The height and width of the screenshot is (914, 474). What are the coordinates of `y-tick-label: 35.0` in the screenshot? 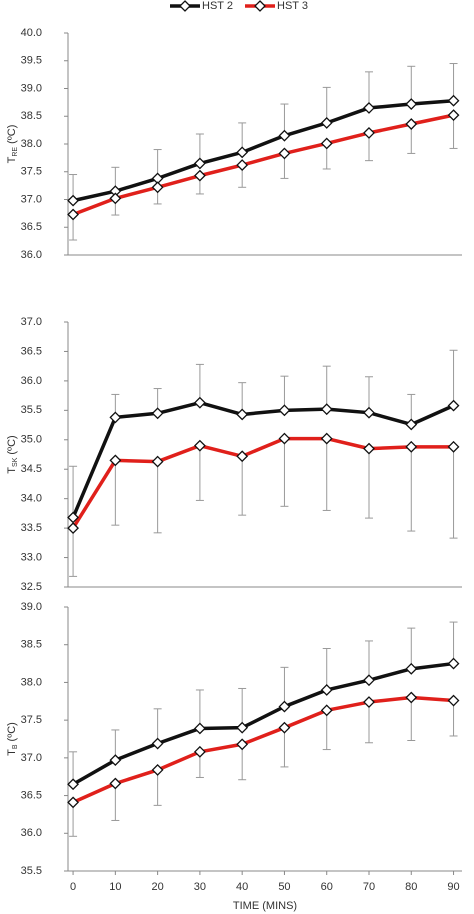 It's located at (31, 440).